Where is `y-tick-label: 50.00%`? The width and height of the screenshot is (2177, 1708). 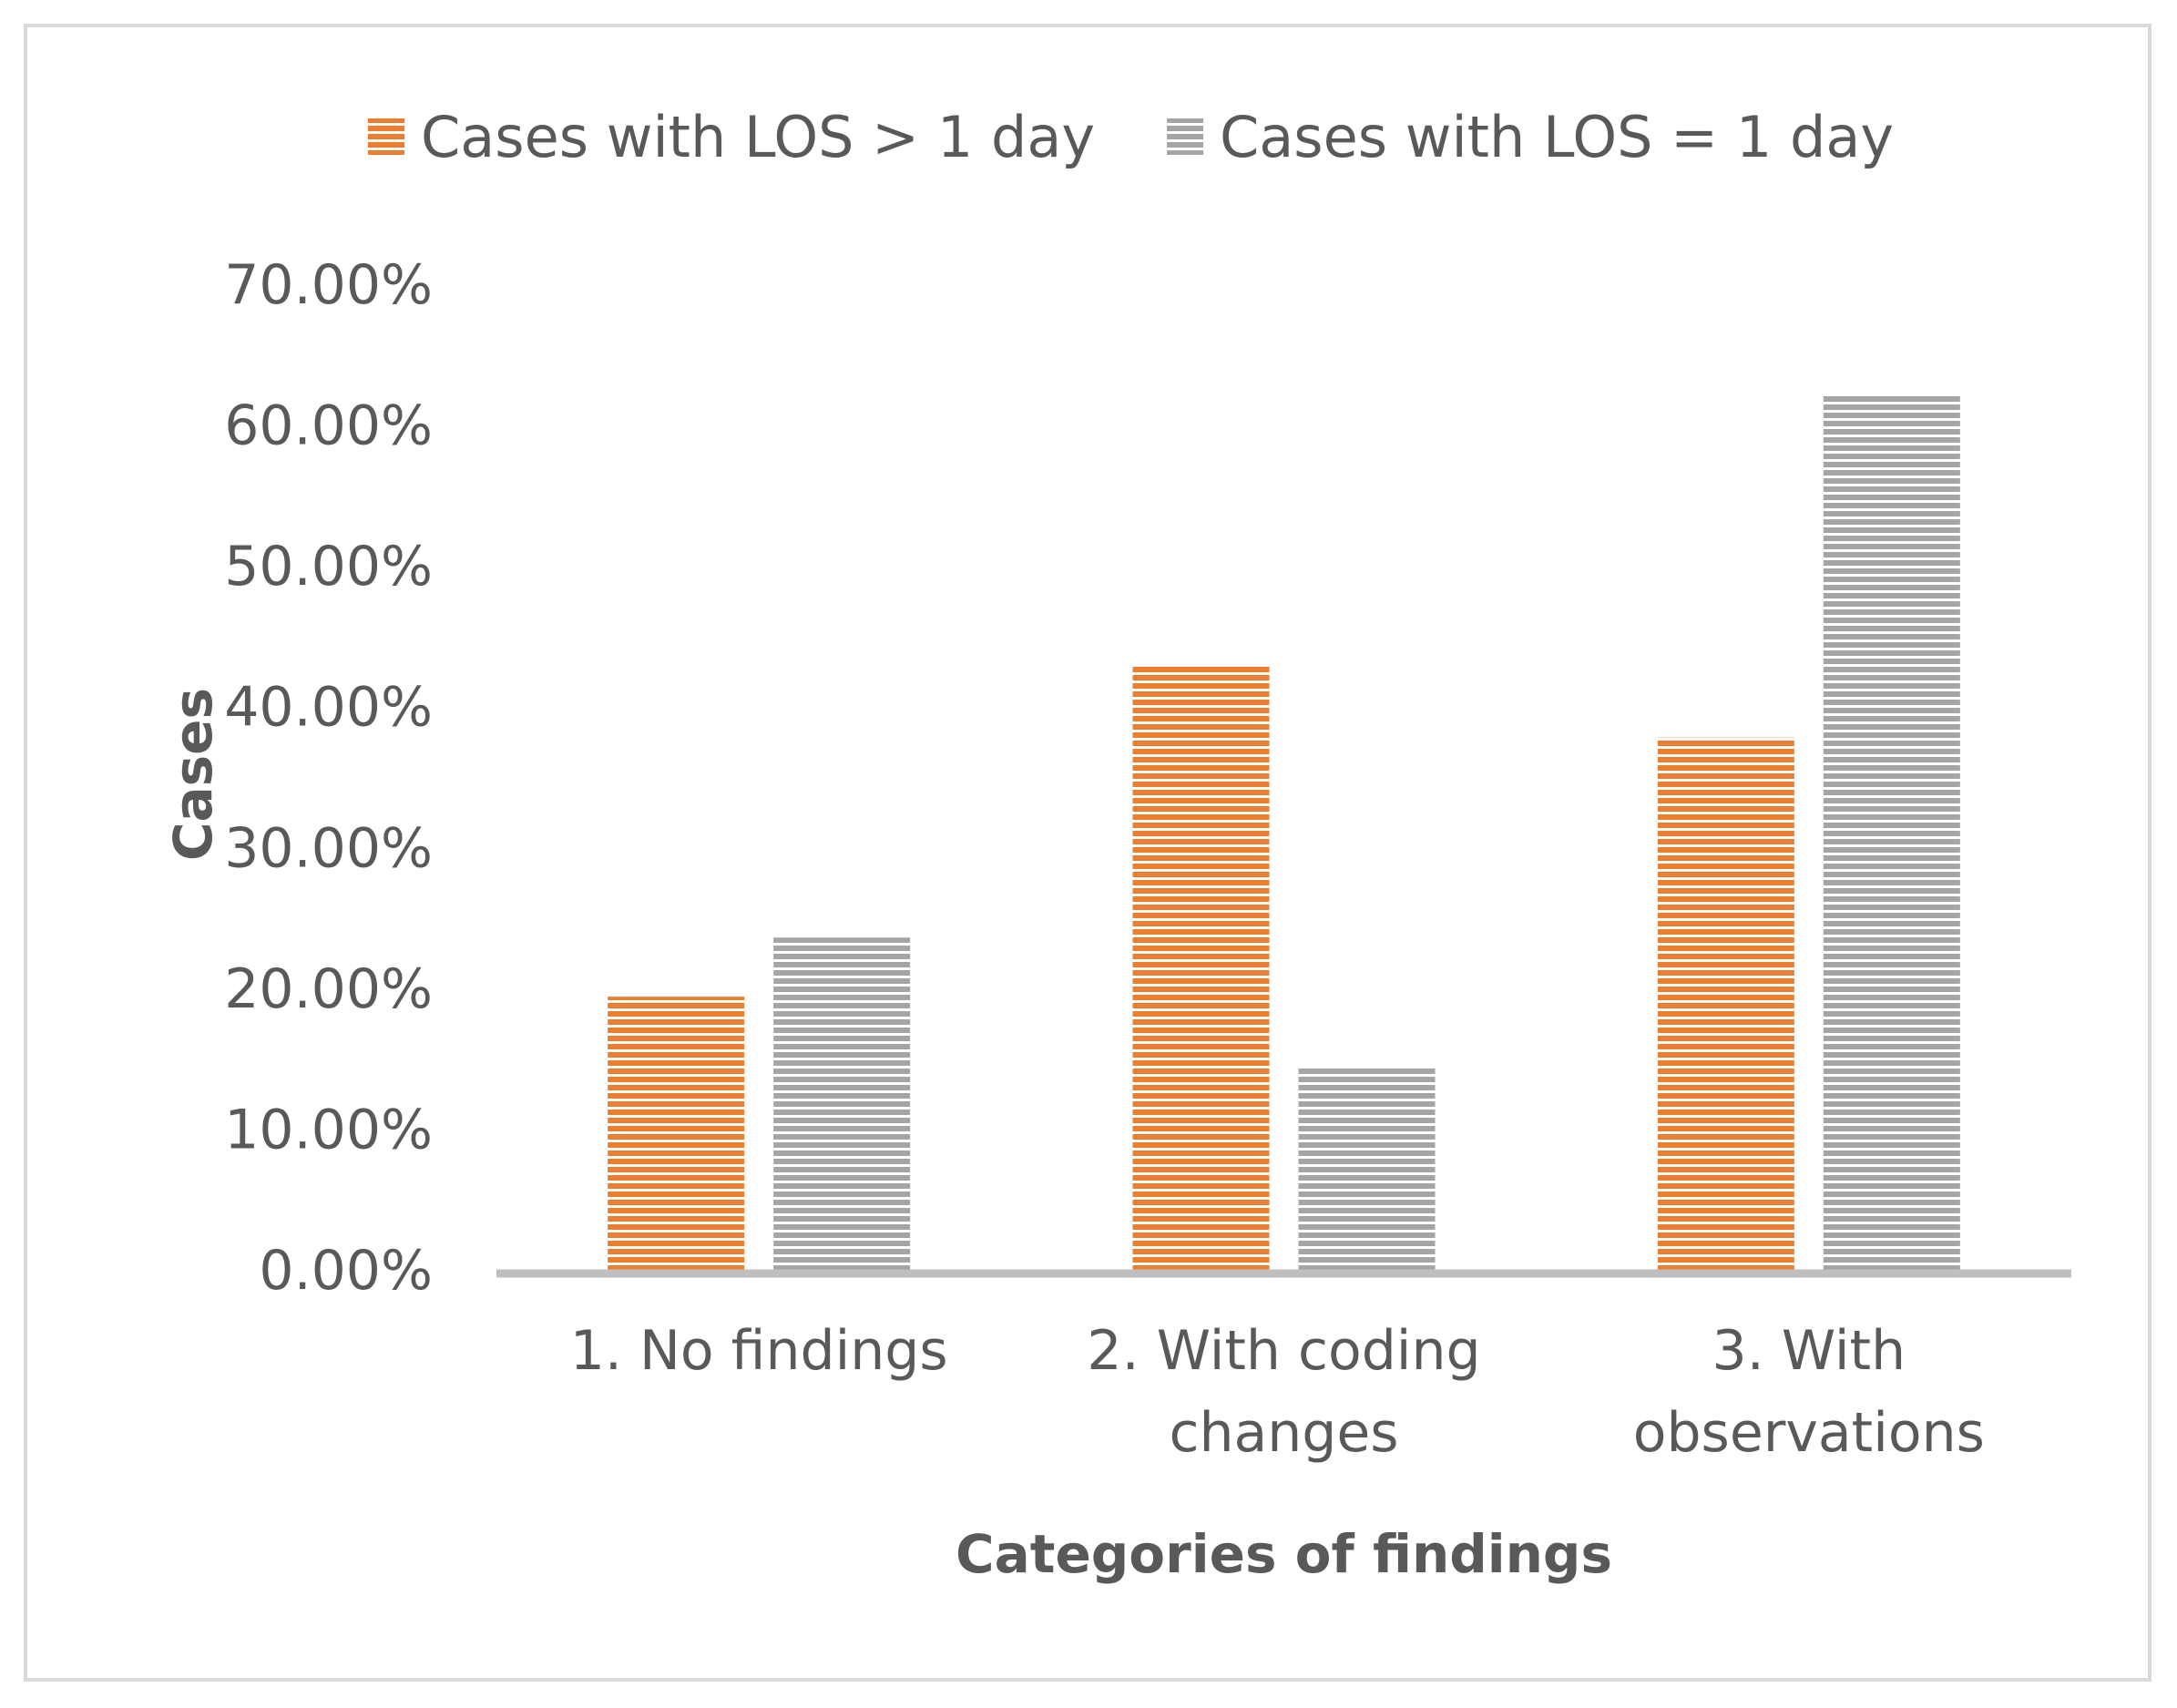 y-tick-label: 50.00% is located at coordinates (328, 566).